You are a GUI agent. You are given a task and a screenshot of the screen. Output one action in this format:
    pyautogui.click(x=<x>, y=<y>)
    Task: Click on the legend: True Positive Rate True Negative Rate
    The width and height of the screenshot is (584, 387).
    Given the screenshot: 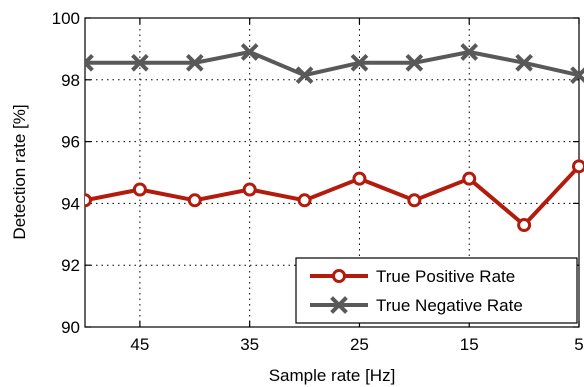 What is the action you would take?
    pyautogui.click(x=436, y=290)
    